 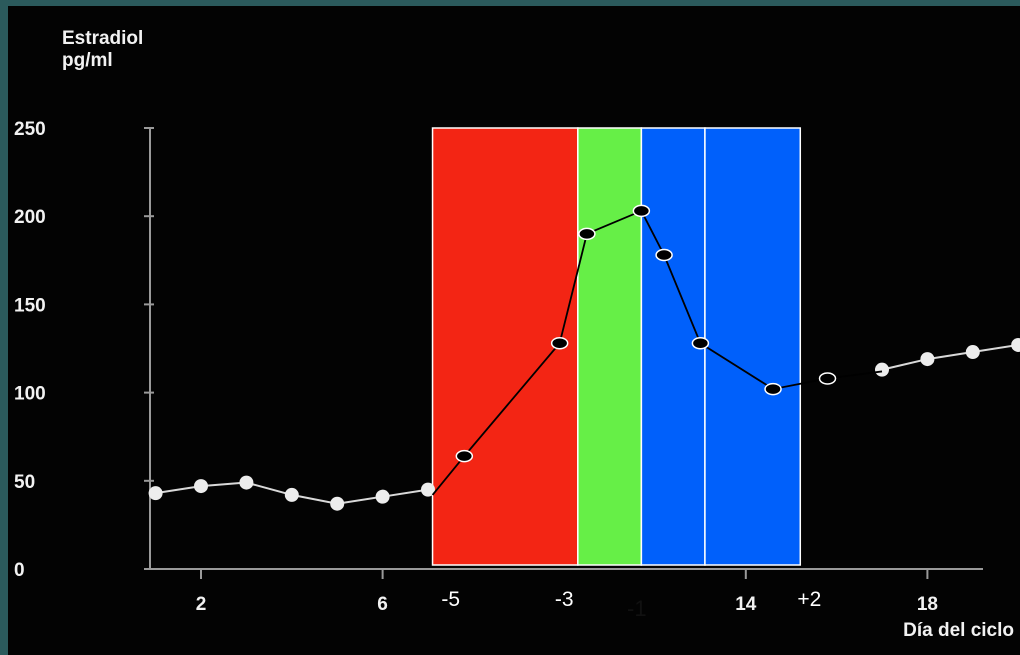 What do you see at coordinates (30, 394) in the screenshot?
I see `y-tick-label-100: 100` at bounding box center [30, 394].